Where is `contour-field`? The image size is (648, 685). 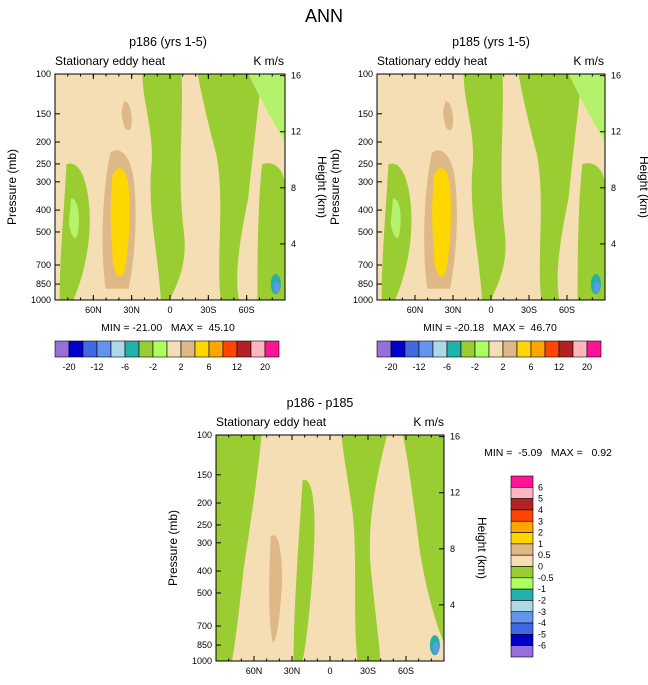 contour-field is located at coordinates (491, 187).